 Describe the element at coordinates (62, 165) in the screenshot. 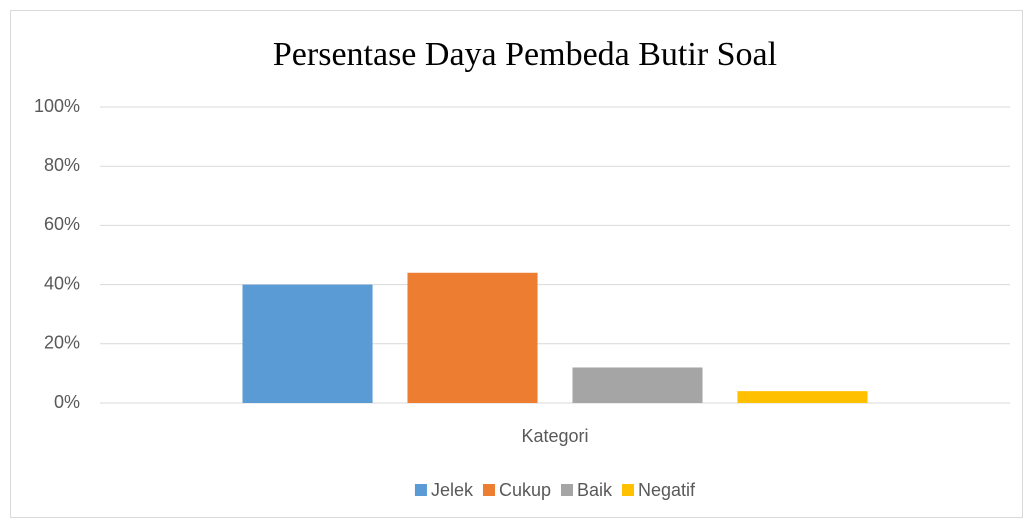

I see `y-tick-label: 80%` at that location.